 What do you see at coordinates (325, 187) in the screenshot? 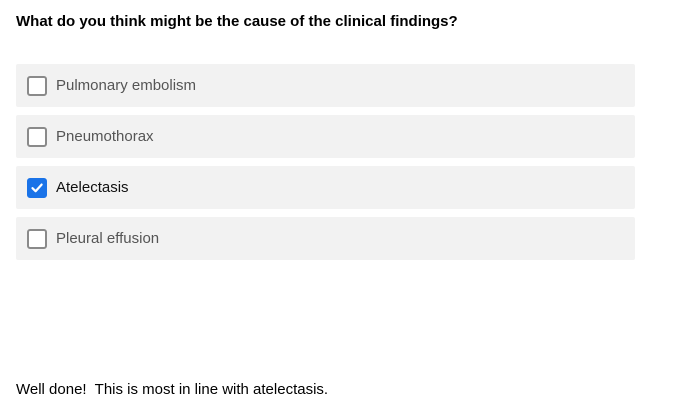
I see `option-atelectasis: Atelectasis` at bounding box center [325, 187].